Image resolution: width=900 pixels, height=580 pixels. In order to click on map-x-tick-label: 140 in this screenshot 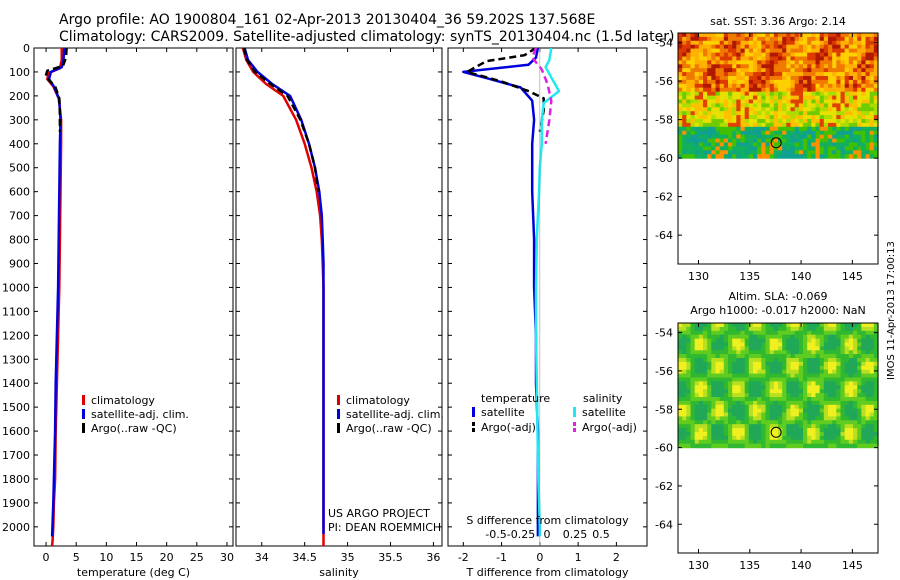, I will do `click(801, 276)`.